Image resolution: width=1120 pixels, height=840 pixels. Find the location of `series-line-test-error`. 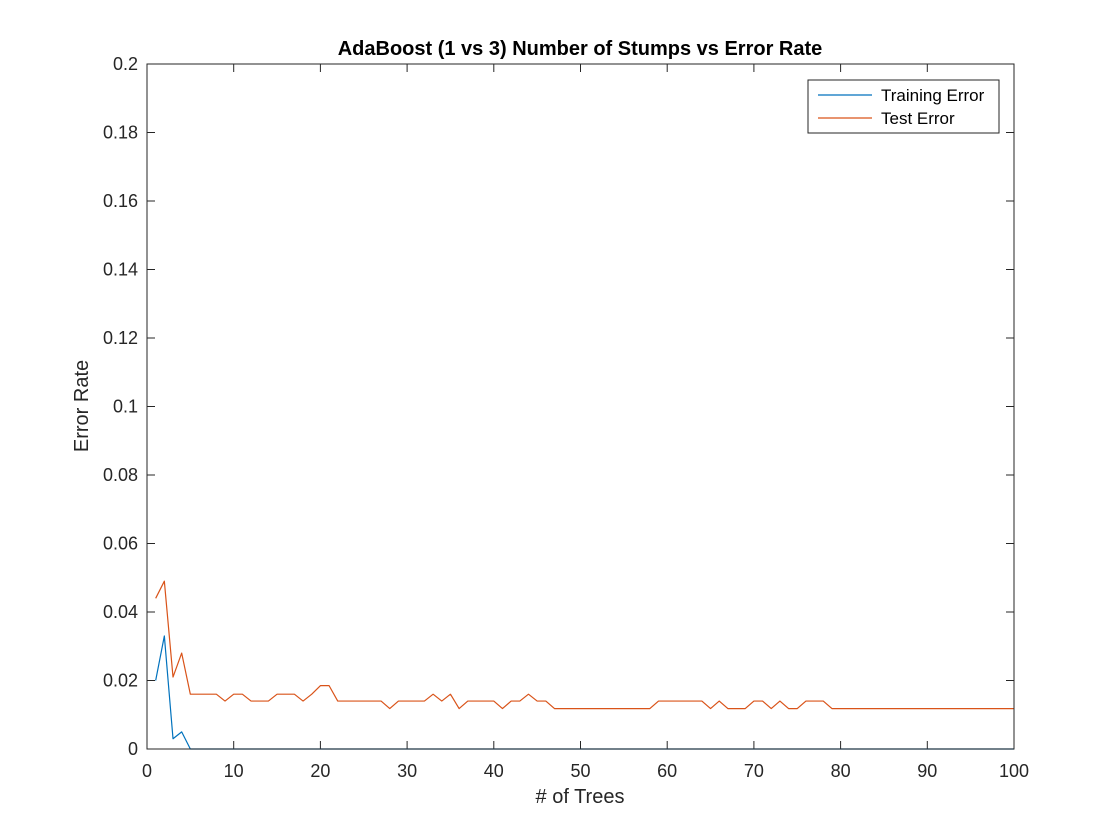

series-line-test-error is located at coordinates (584, 645).